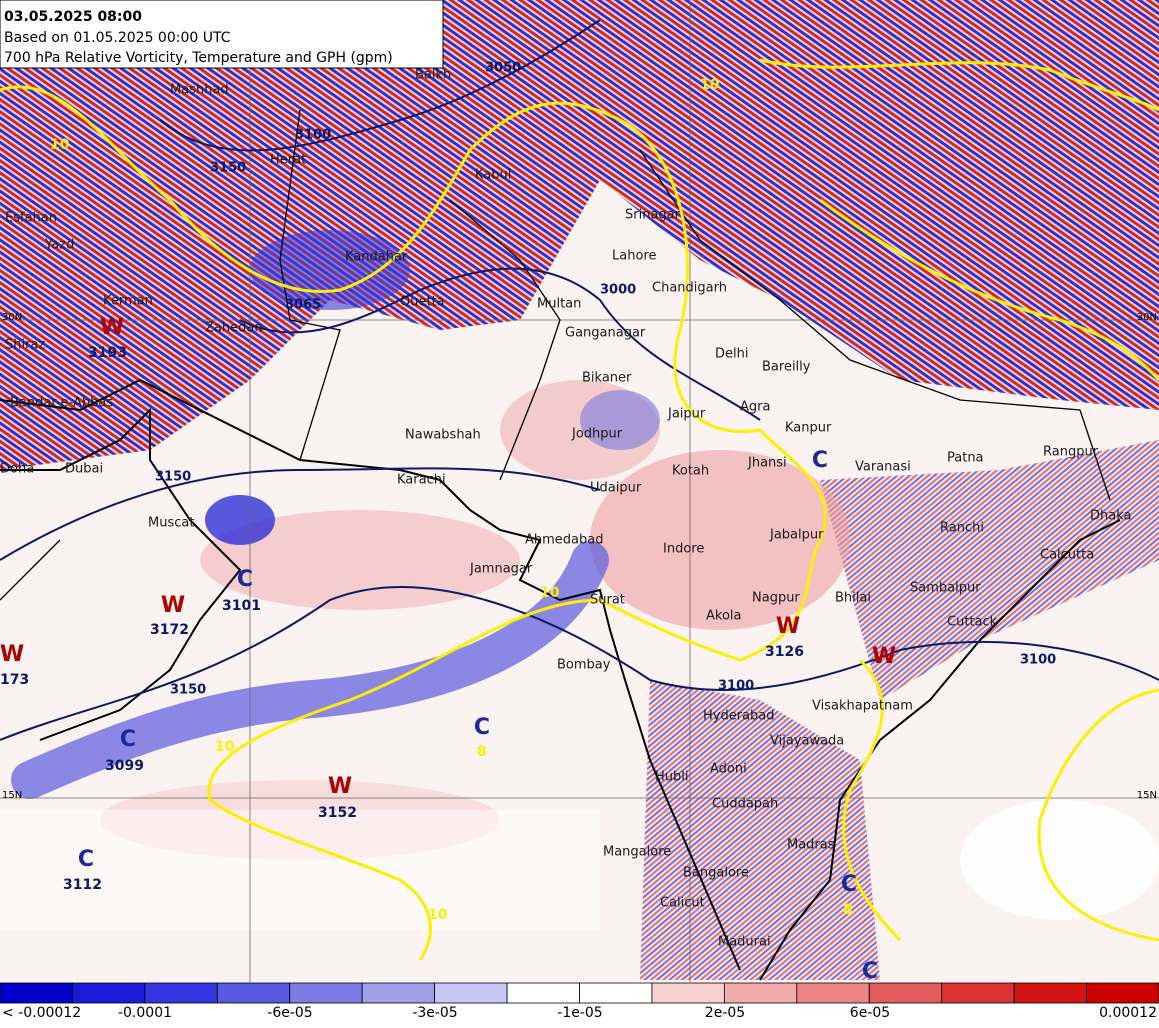  What do you see at coordinates (84, 469) in the screenshot?
I see `city-label: Dubai` at bounding box center [84, 469].